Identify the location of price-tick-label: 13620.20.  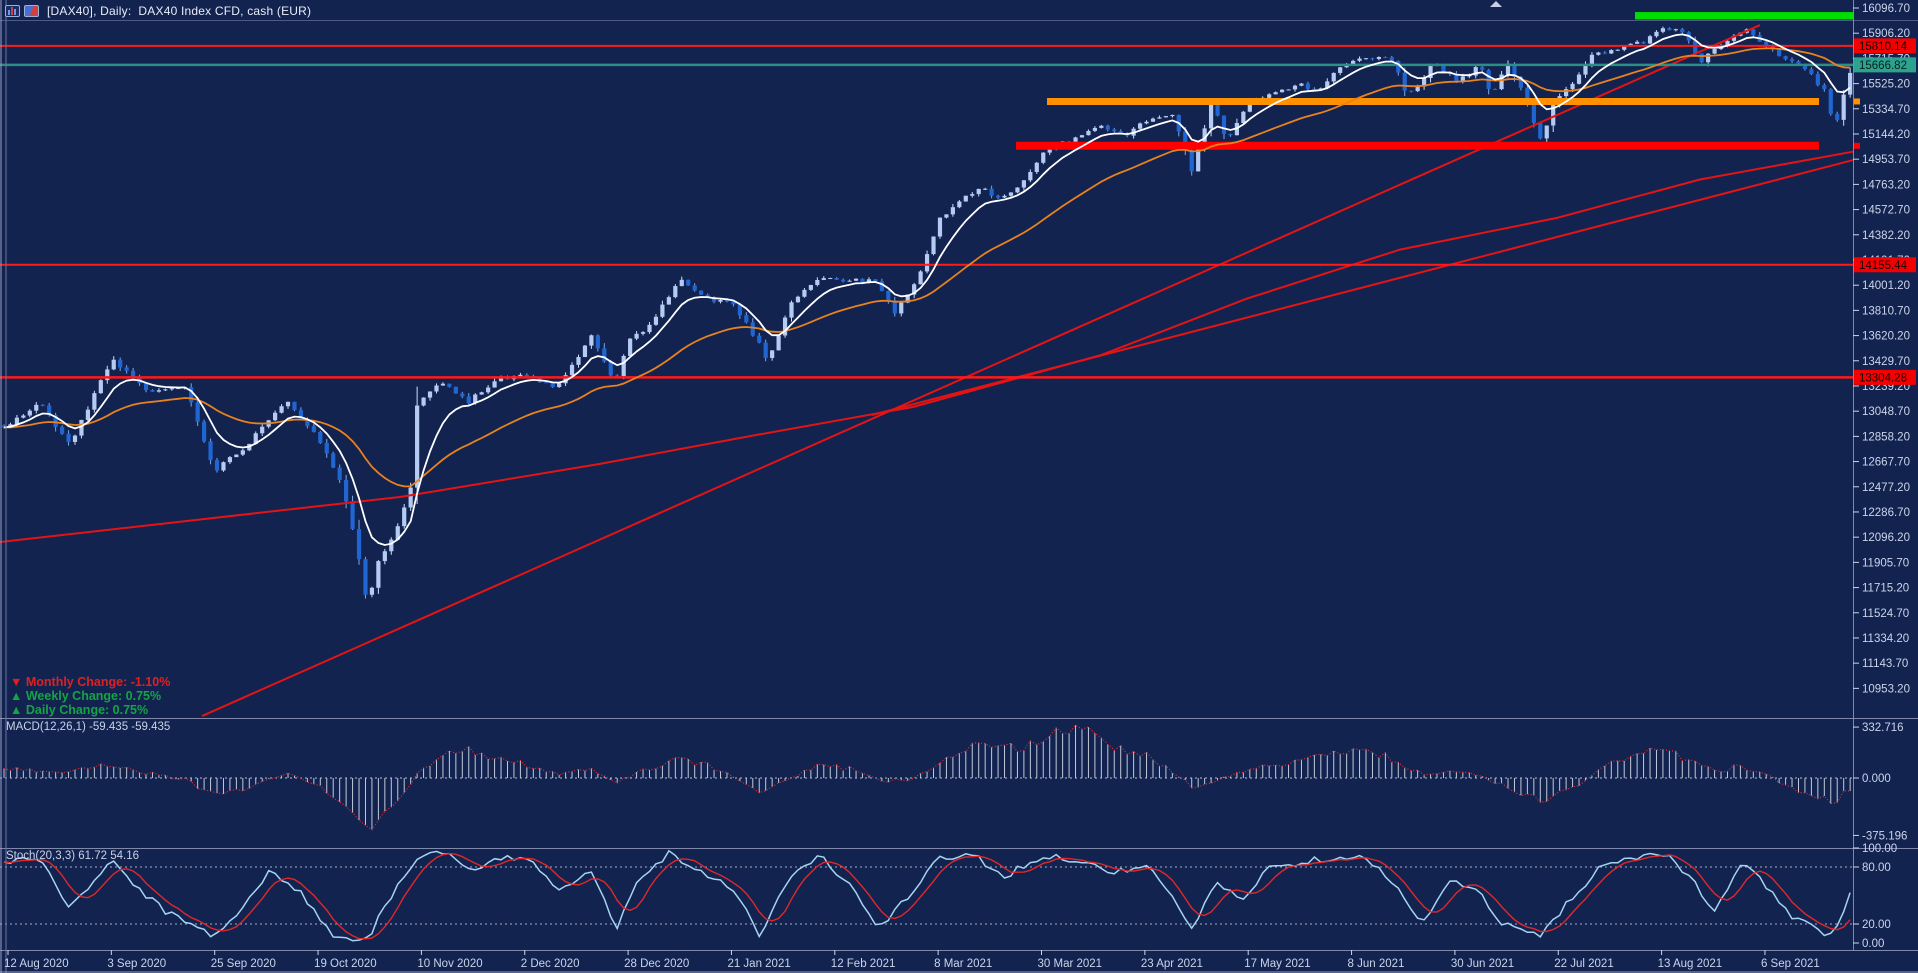
(1886, 337).